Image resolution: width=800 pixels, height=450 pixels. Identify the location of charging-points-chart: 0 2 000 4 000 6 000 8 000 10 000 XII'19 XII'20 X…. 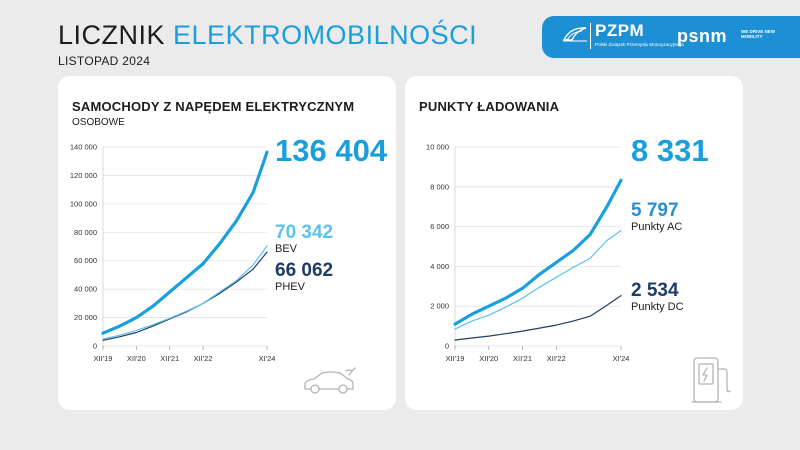
(528, 253).